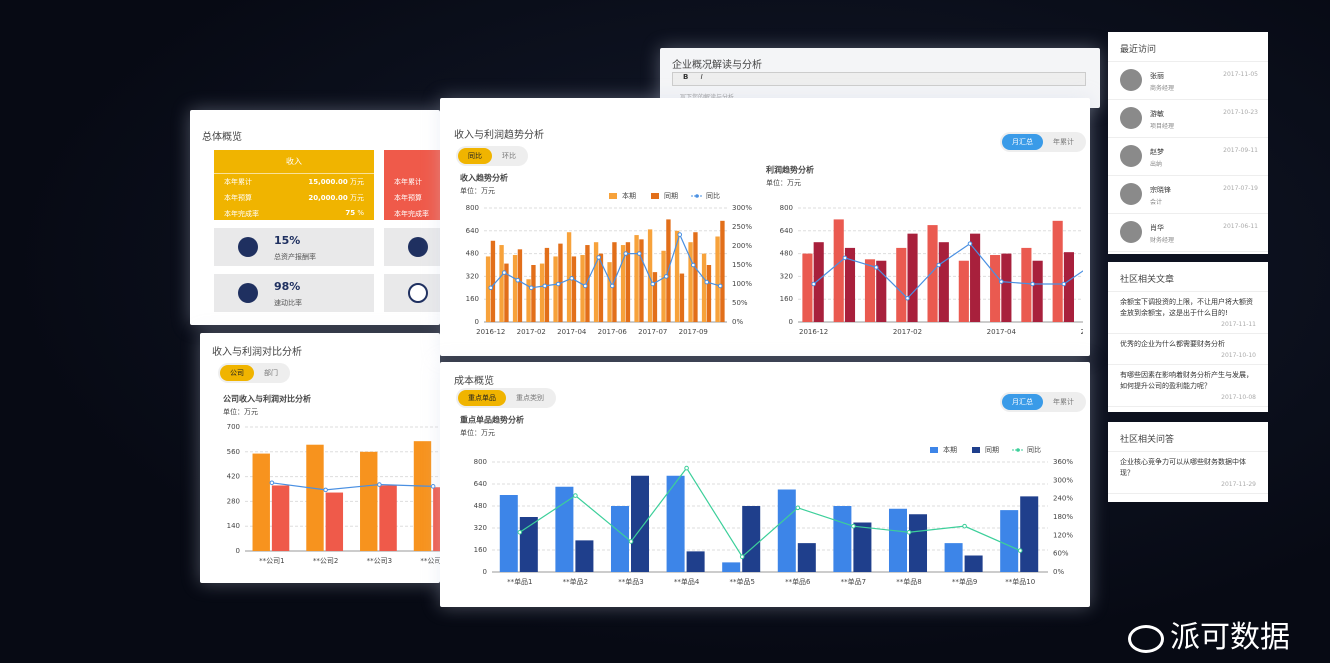 The image size is (1330, 663). Describe the element at coordinates (613, 332) in the screenshot. I see `x-tick-label: 2017-06` at that location.